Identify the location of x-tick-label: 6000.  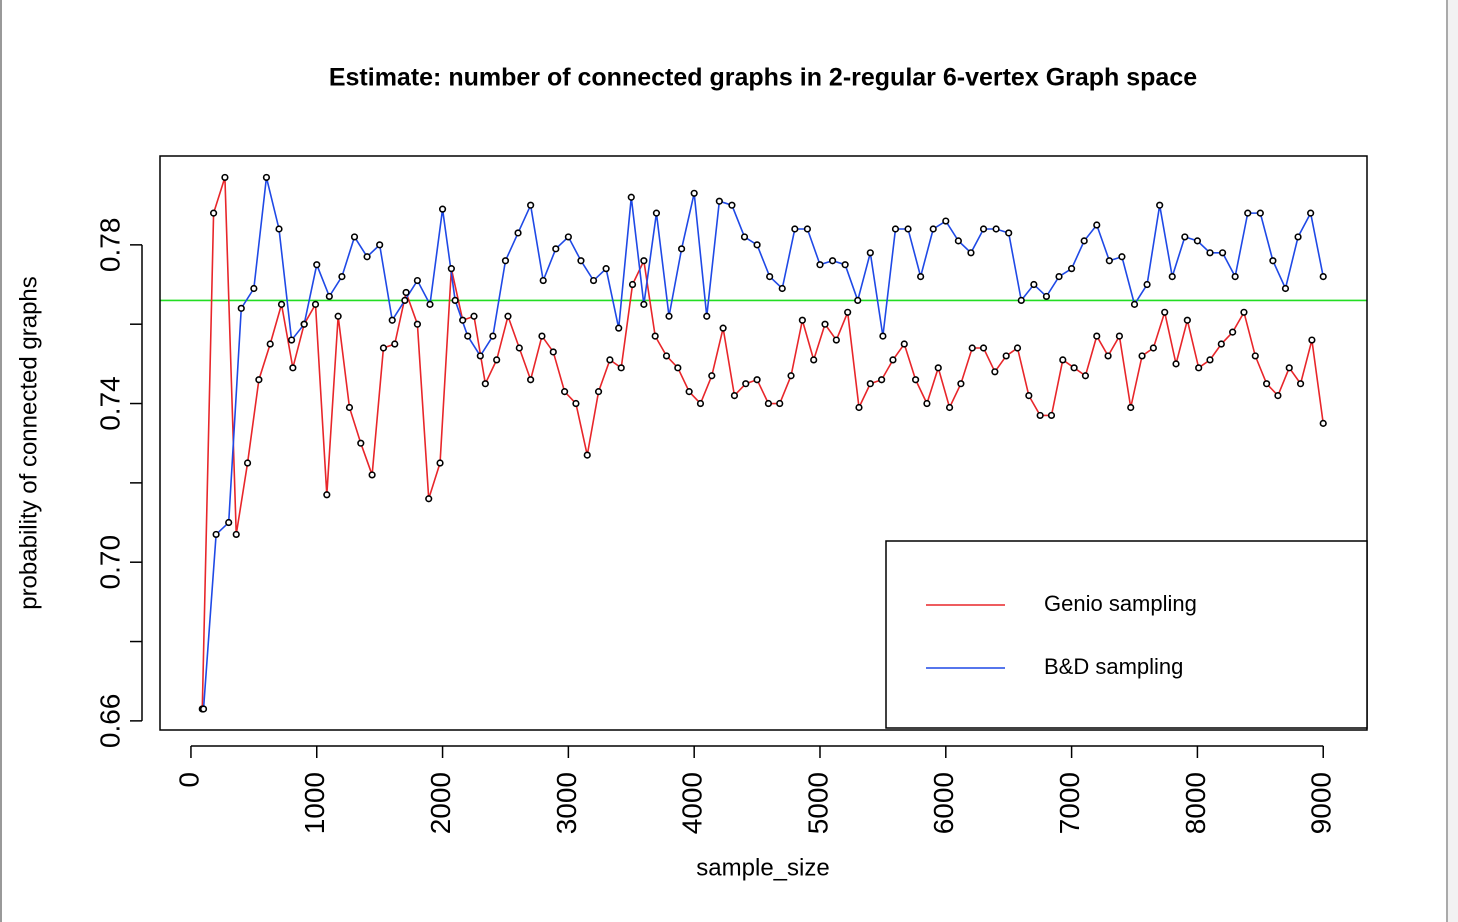
(943, 803).